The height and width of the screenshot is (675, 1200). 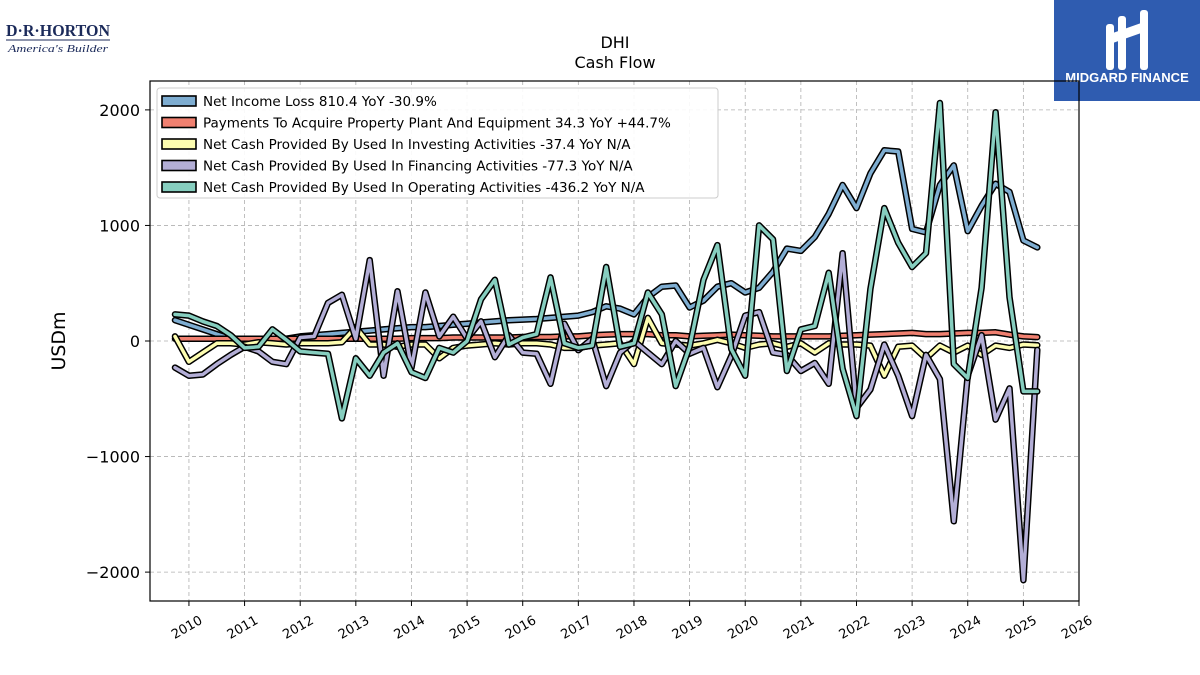 I want to click on y-axis-label: USDm, so click(x=59, y=340).